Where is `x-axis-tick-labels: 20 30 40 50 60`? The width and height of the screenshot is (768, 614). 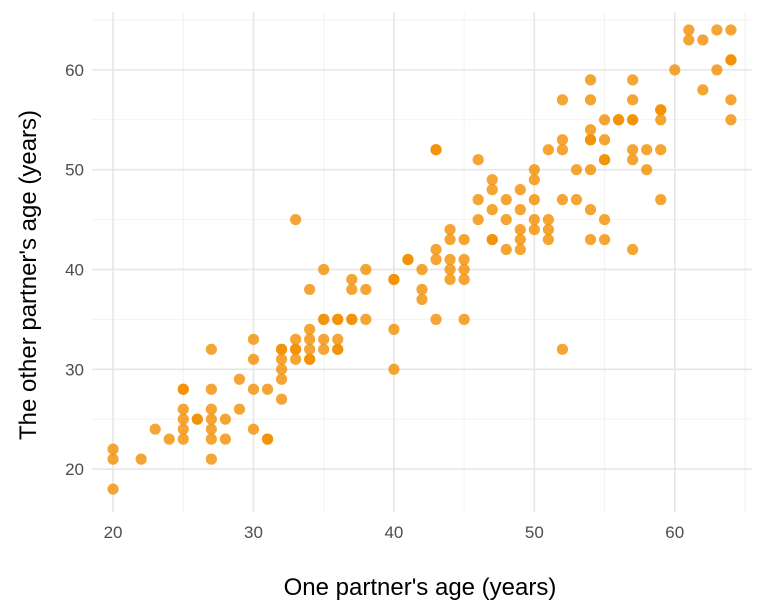 x-axis-tick-labels: 20 30 40 50 60 is located at coordinates (394, 532).